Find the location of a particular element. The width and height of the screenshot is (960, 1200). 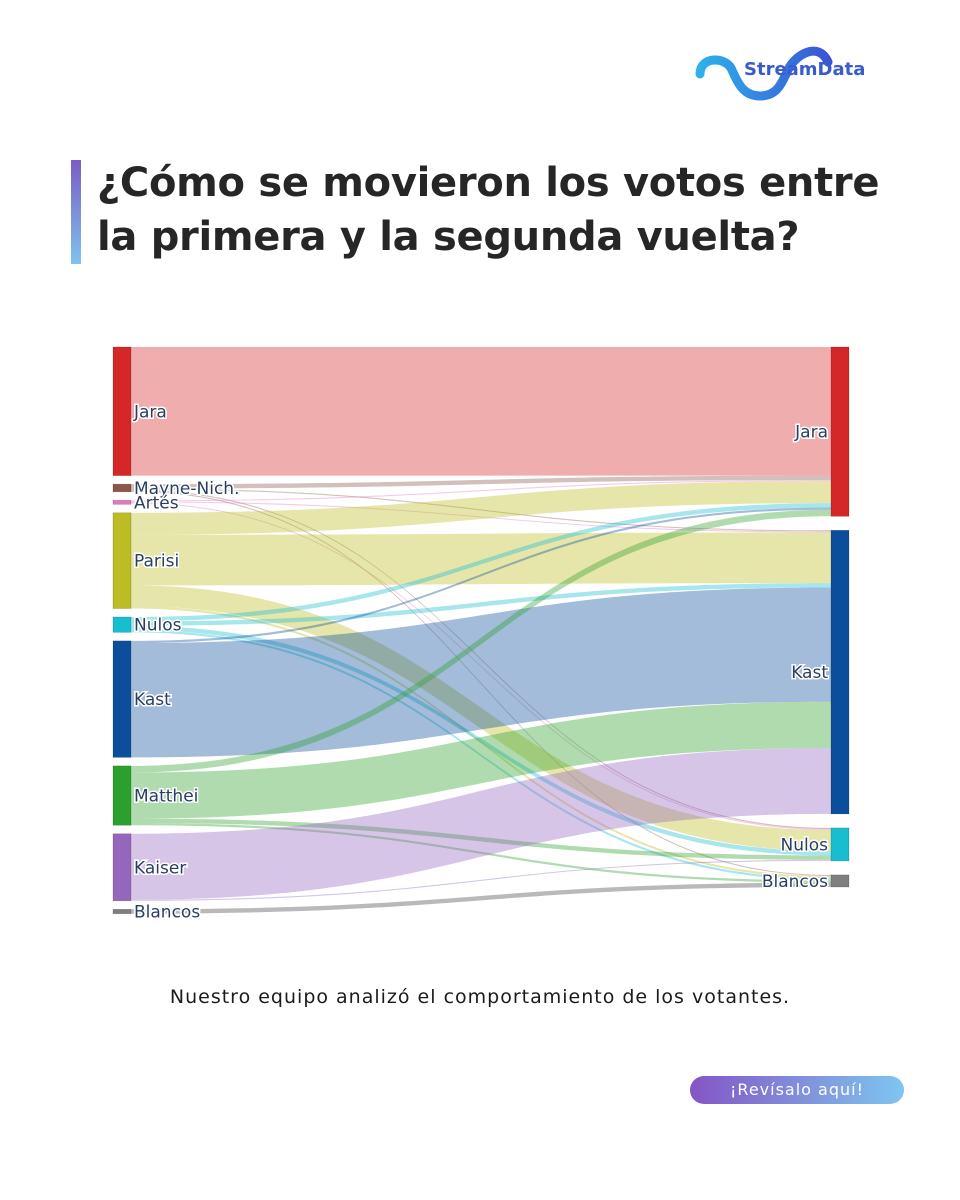

sankey-label-left-blancos: Blancos is located at coordinates (167, 913).